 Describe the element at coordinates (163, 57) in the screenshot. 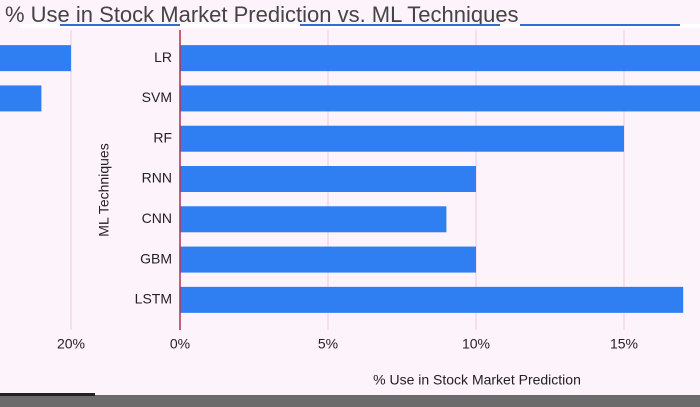

I see `y-tick-label: LR` at that location.